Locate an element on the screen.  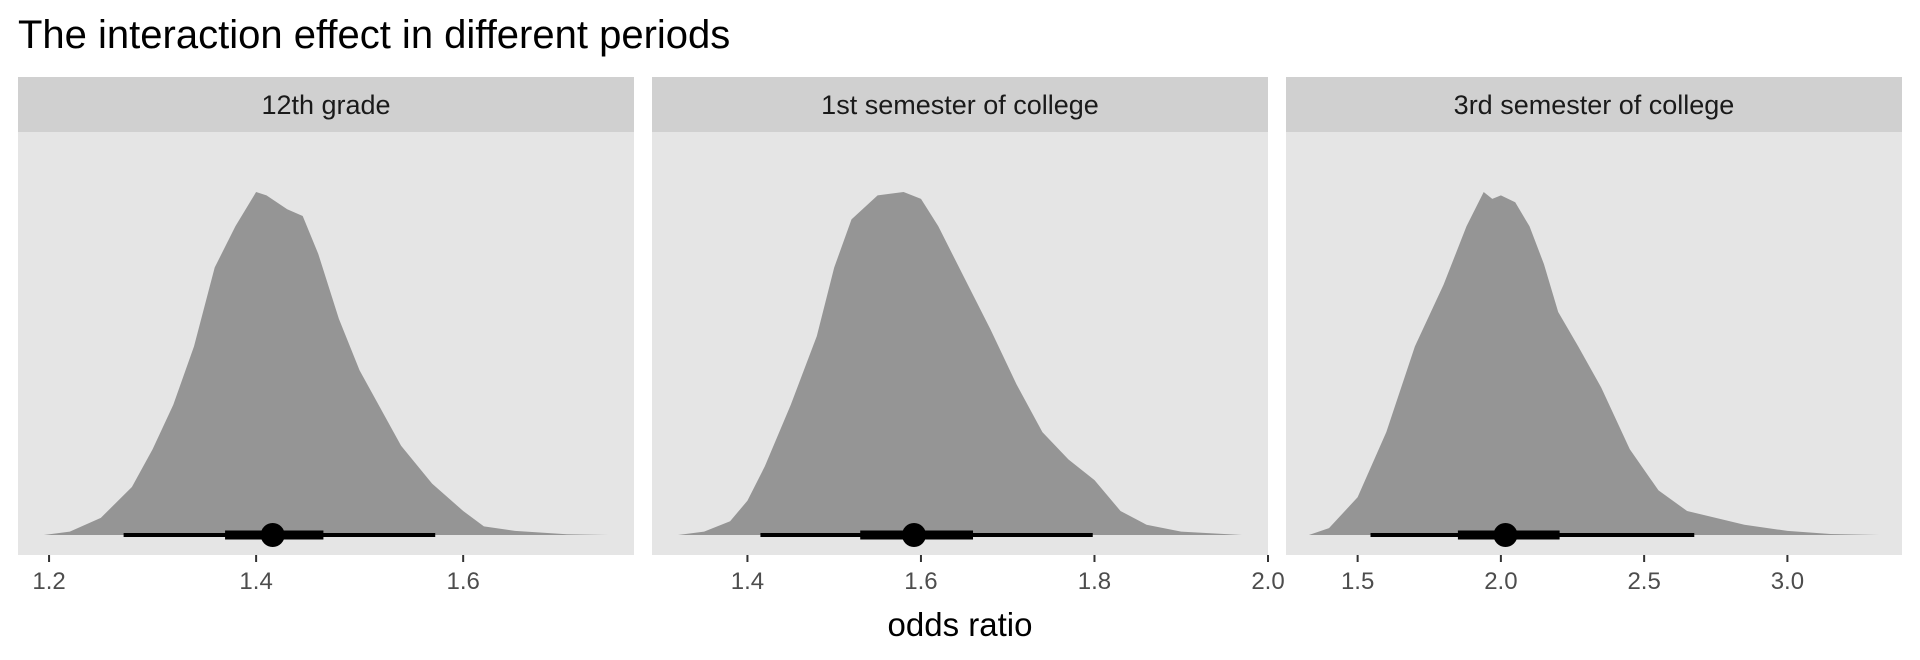
x-axis-title: odds ratio is located at coordinates (960, 624).